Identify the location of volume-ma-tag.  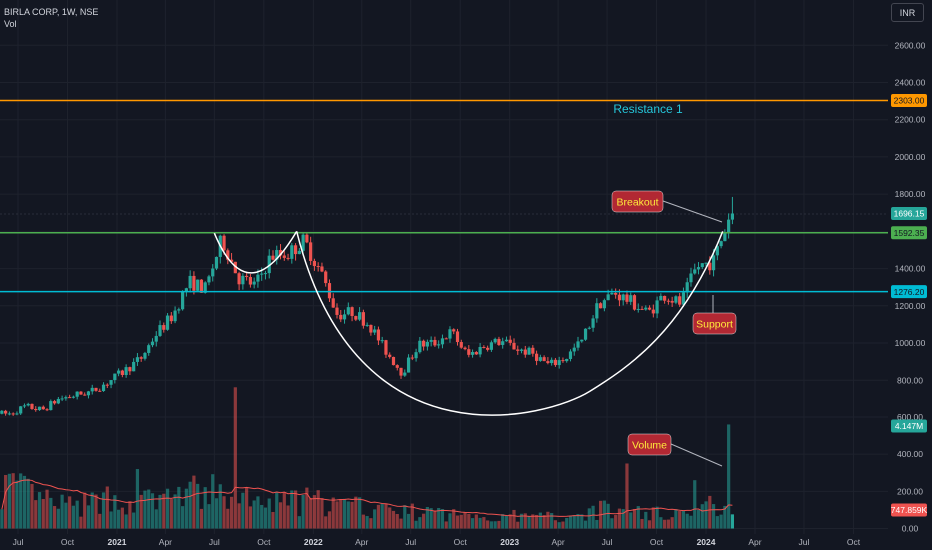
(909, 510).